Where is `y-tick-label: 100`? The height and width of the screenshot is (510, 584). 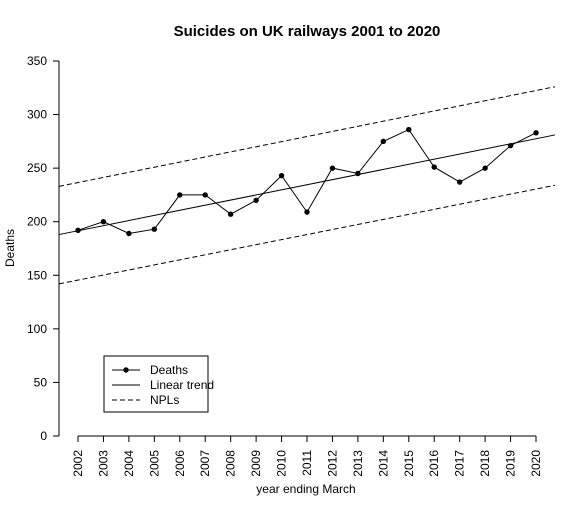
y-tick-label: 100 is located at coordinates (37, 329).